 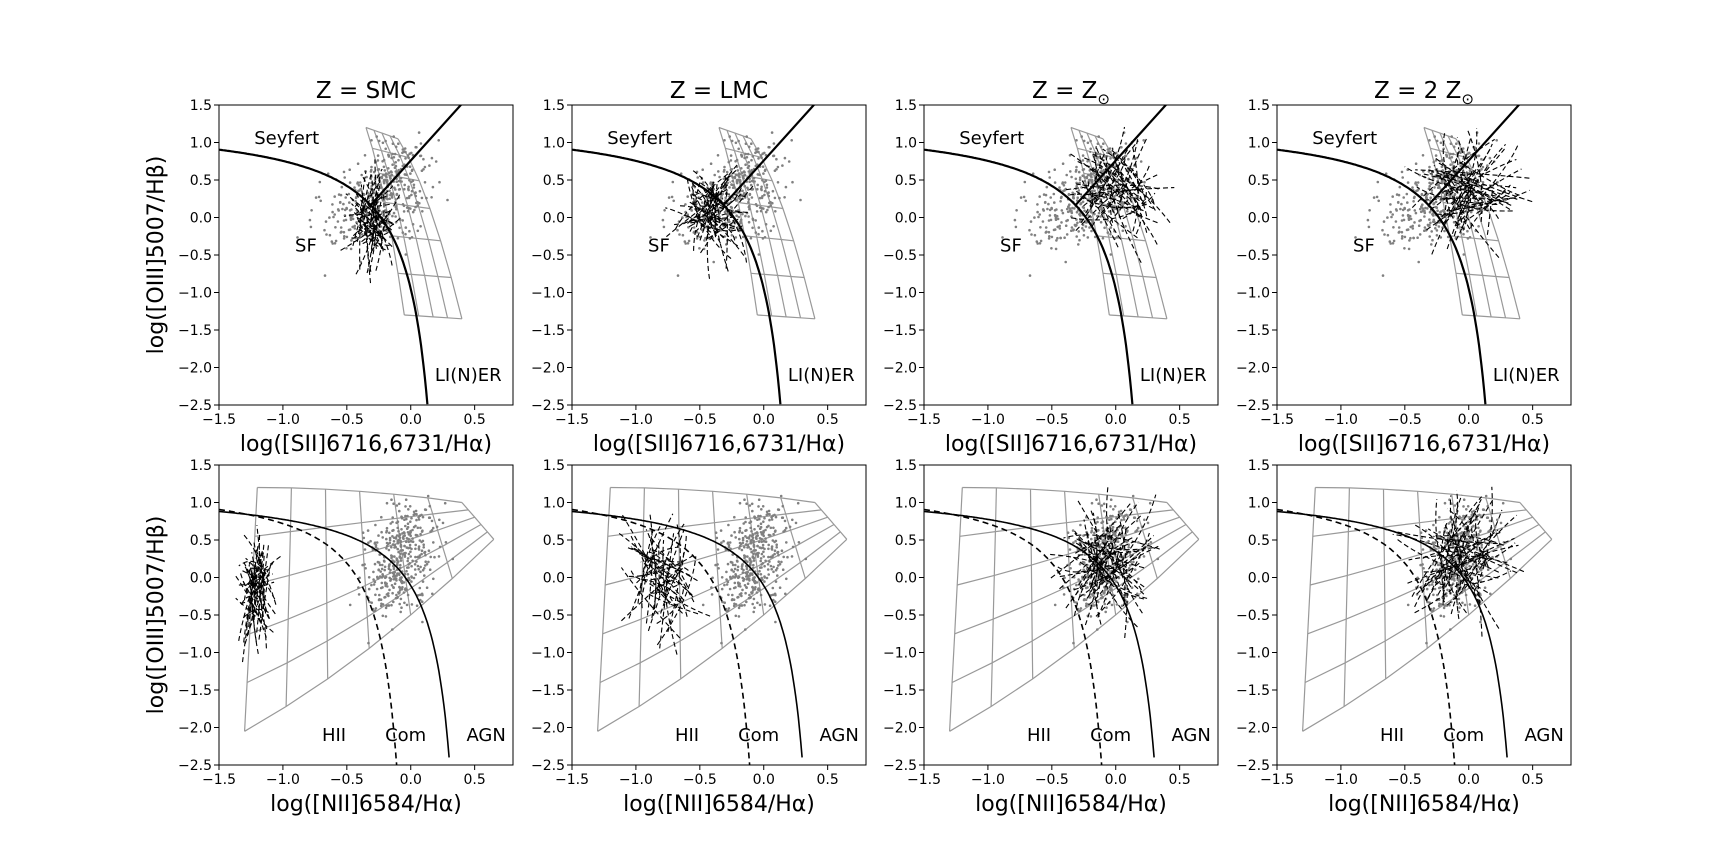 What do you see at coordinates (411, 420) in the screenshot?
I see `x-tick-label: 0.0` at bounding box center [411, 420].